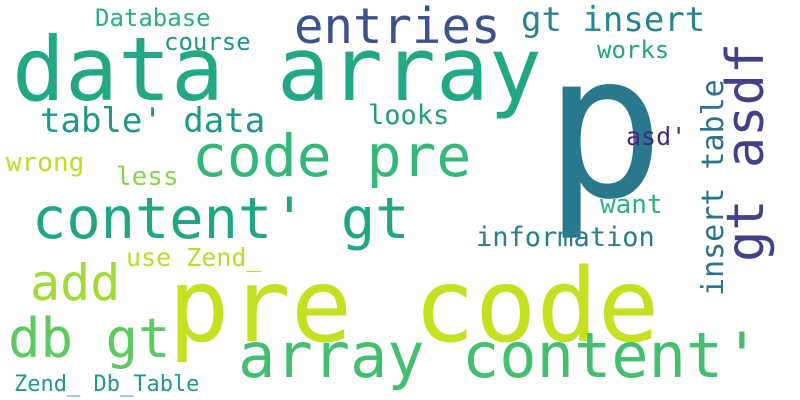 Image resolution: width=800 pixels, height=400 pixels. What do you see at coordinates (633, 50) in the screenshot?
I see `word-works: works` at bounding box center [633, 50].